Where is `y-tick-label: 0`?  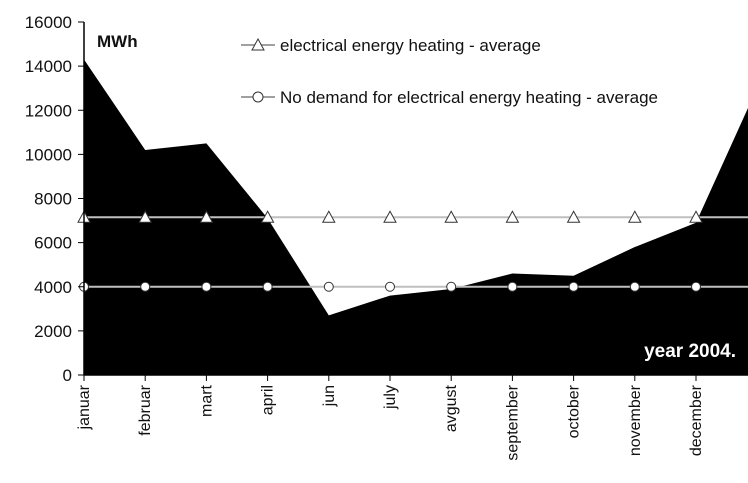
y-tick-label: 0 is located at coordinates (67, 375).